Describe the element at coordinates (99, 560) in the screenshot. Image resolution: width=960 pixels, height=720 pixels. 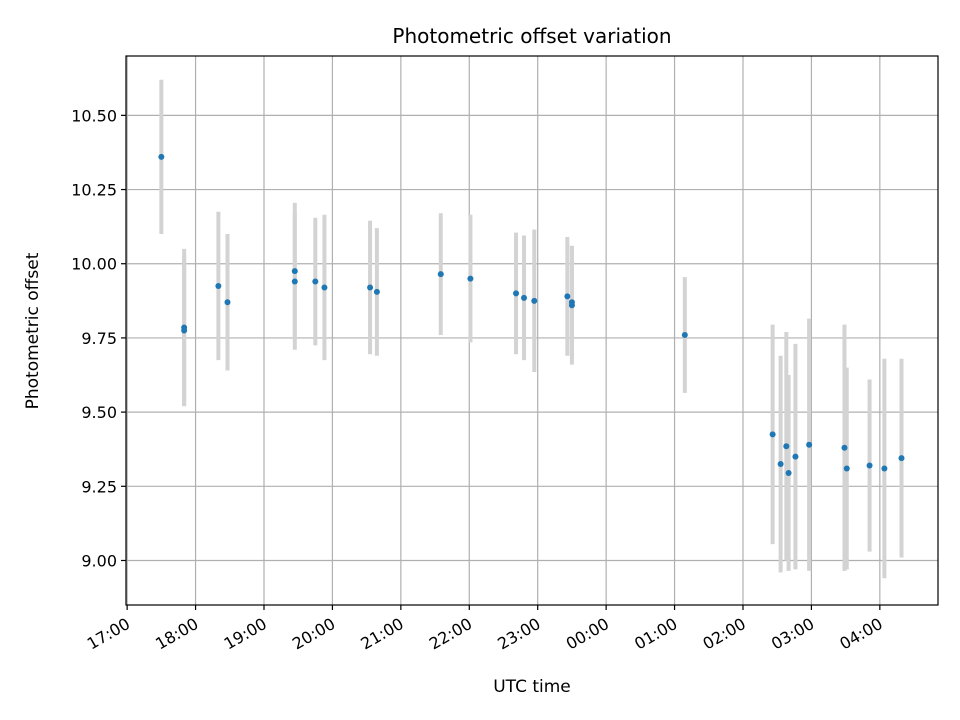
I see `y-tick-label: 9.00` at that location.